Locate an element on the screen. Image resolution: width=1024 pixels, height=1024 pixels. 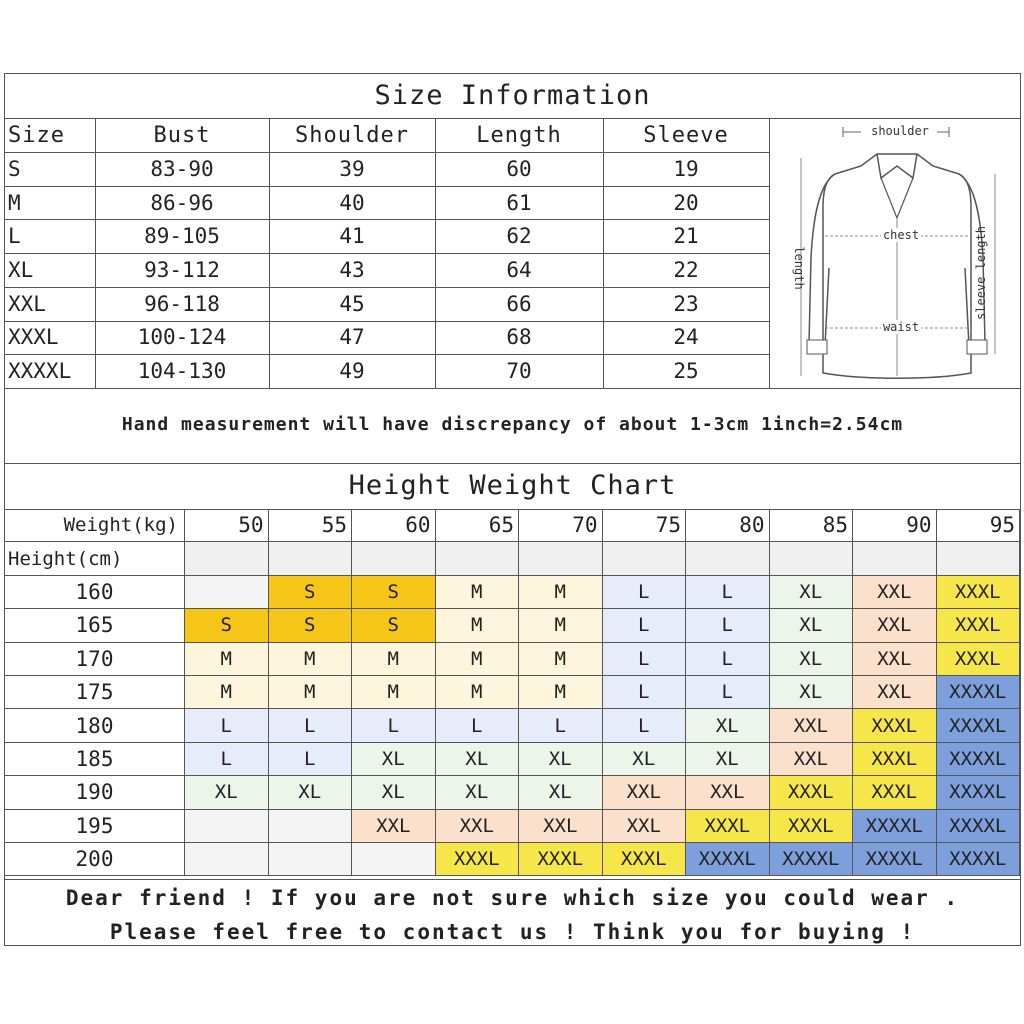
size-cell: 24 is located at coordinates (686, 337).